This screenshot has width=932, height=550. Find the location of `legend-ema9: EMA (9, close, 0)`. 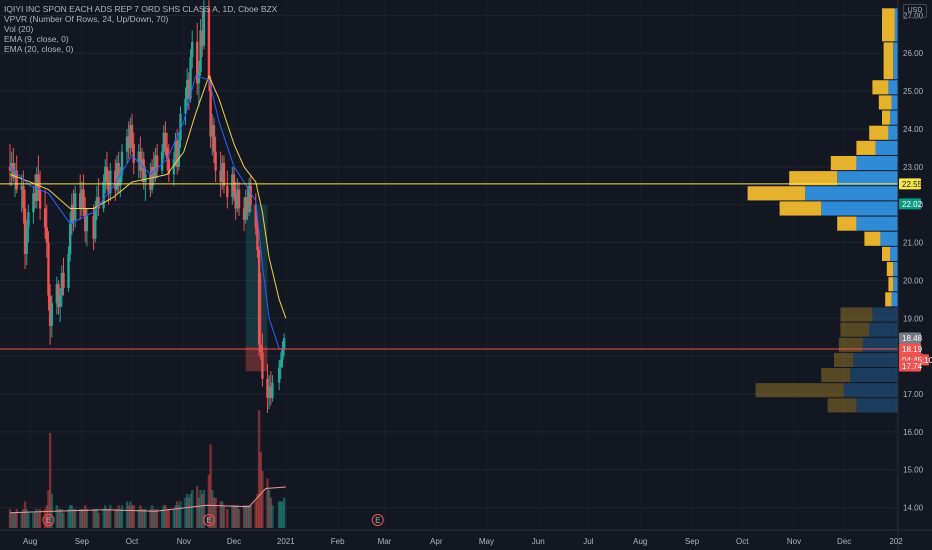

legend-ema9: EMA (9, close, 0) is located at coordinates (36, 39).